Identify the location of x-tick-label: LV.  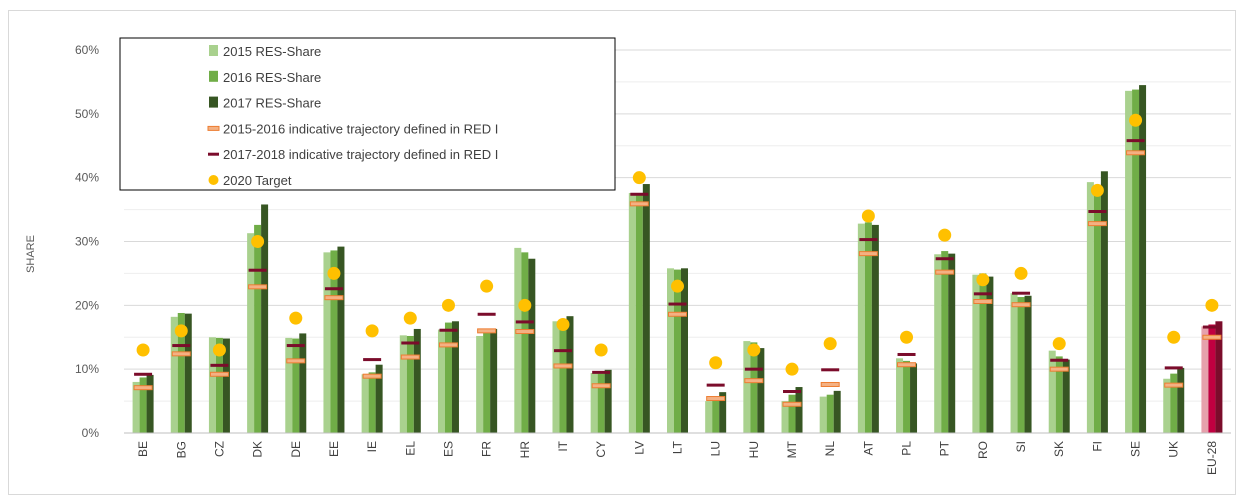
(639, 448).